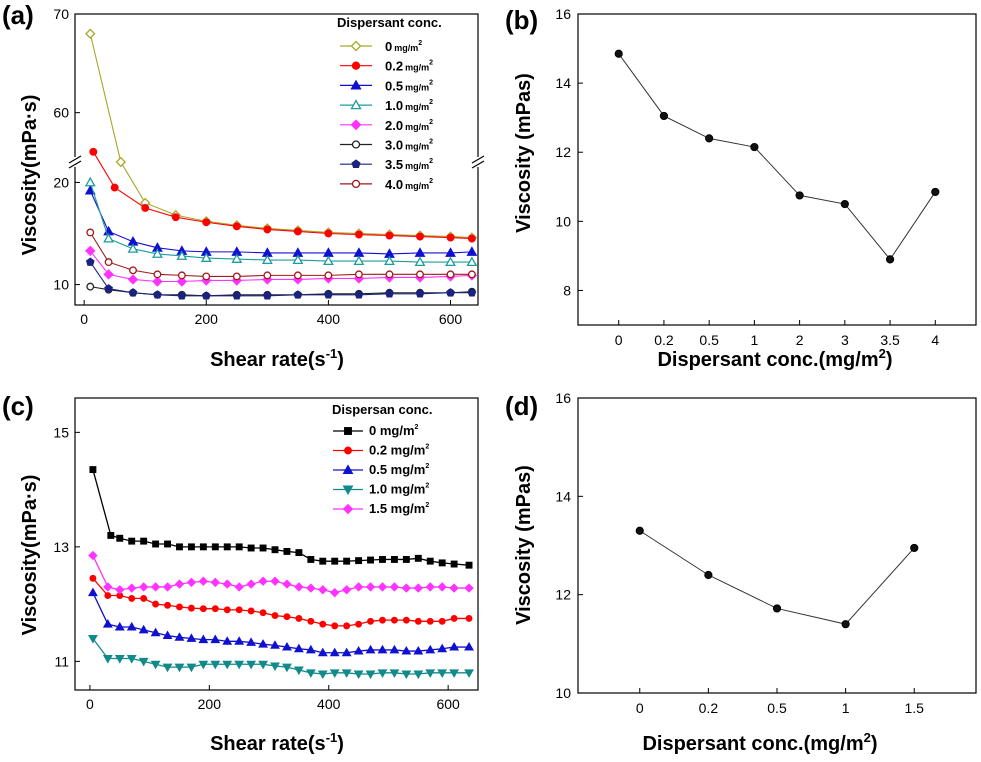  I want to click on panel-a-axis-break-gap-left, so click(75, 162).